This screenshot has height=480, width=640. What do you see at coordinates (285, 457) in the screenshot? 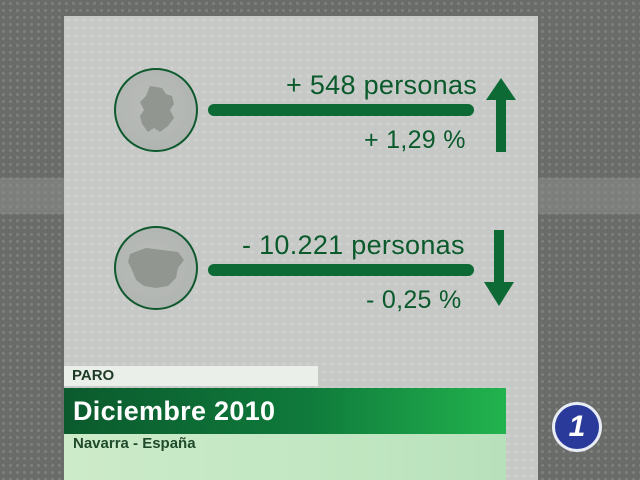
I see `lower-third-subtitle: Navarra - España` at bounding box center [285, 457].